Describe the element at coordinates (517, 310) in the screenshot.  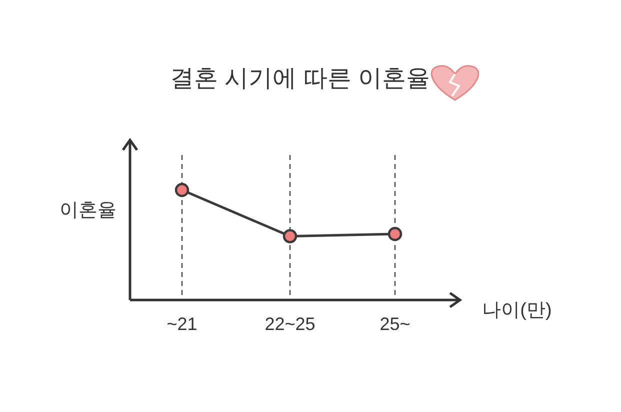
I see `x-axis-title: 나이(만)` at that location.